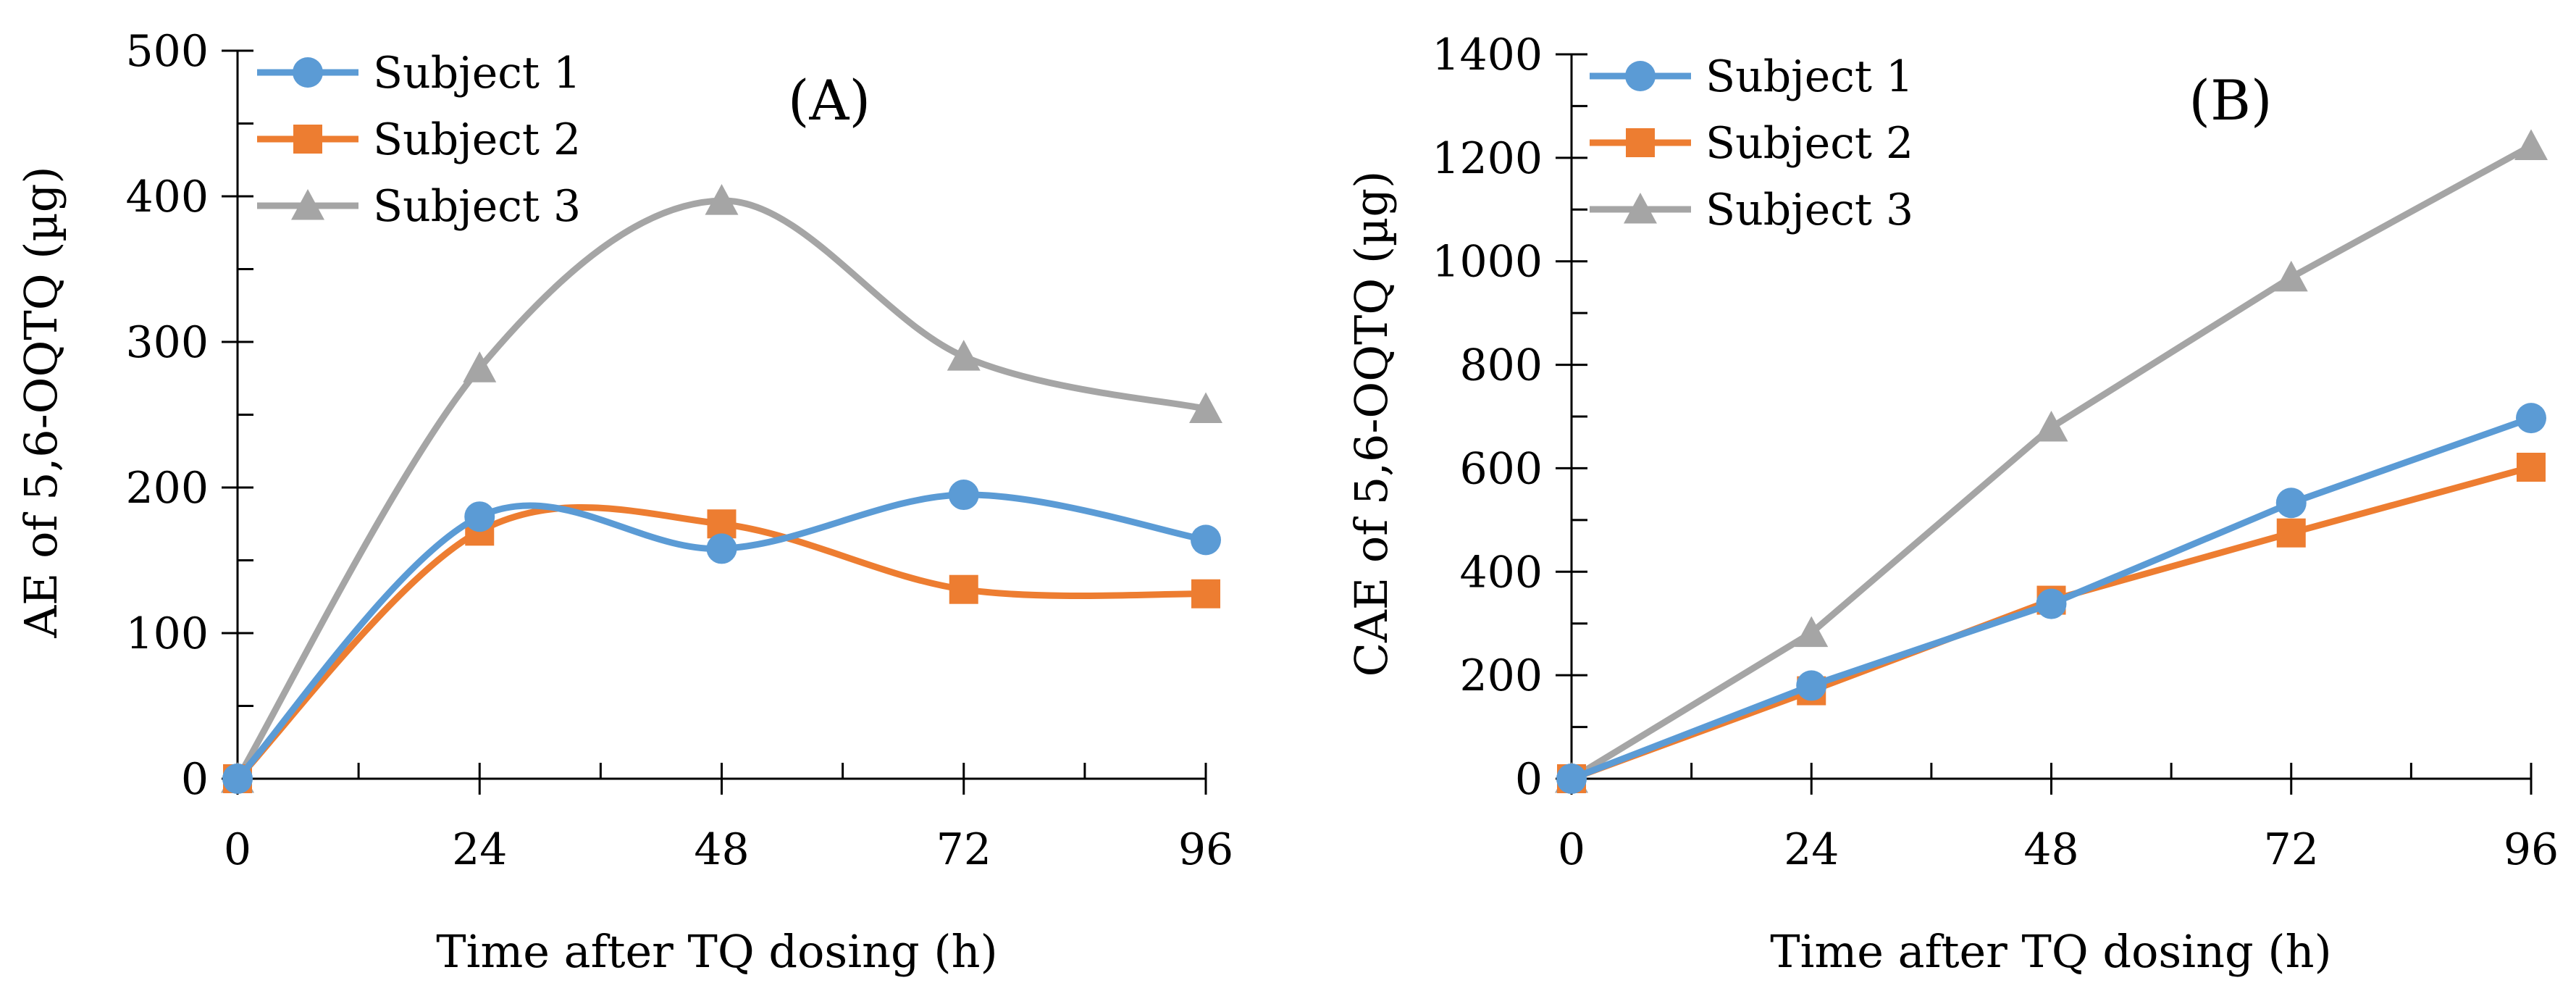  Describe the element at coordinates (1809, 210) in the screenshot. I see `panel-b-legend-subject-3-label: Subject 3` at that location.